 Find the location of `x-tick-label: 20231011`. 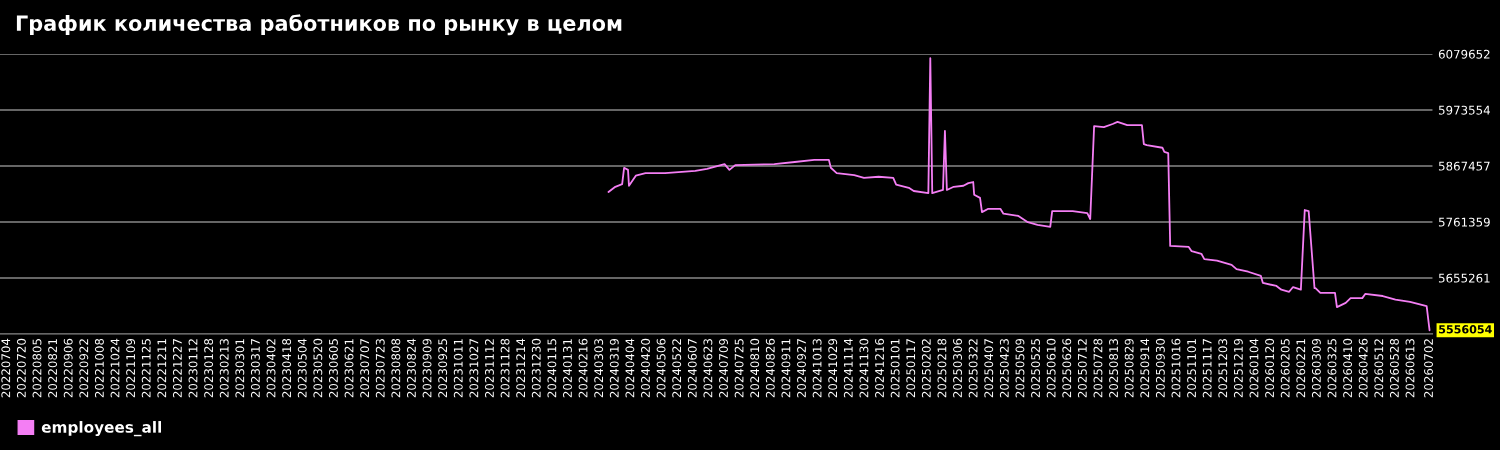

x-tick-label: 20231011 is located at coordinates (458, 368).